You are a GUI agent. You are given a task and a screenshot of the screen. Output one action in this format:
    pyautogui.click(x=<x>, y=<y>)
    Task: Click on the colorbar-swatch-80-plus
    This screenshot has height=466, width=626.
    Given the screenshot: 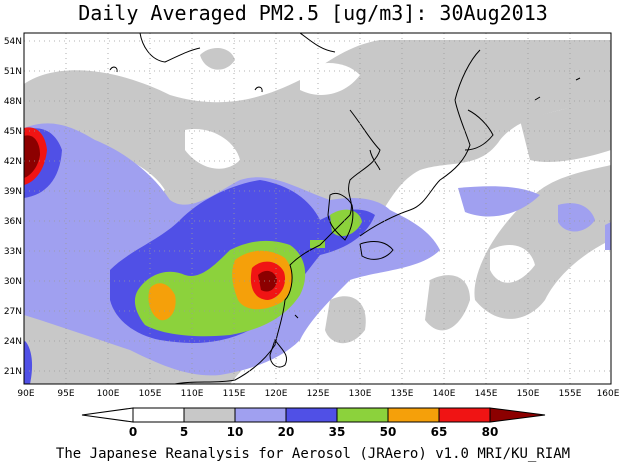 What is the action you would take?
    pyautogui.click(x=517, y=415)
    